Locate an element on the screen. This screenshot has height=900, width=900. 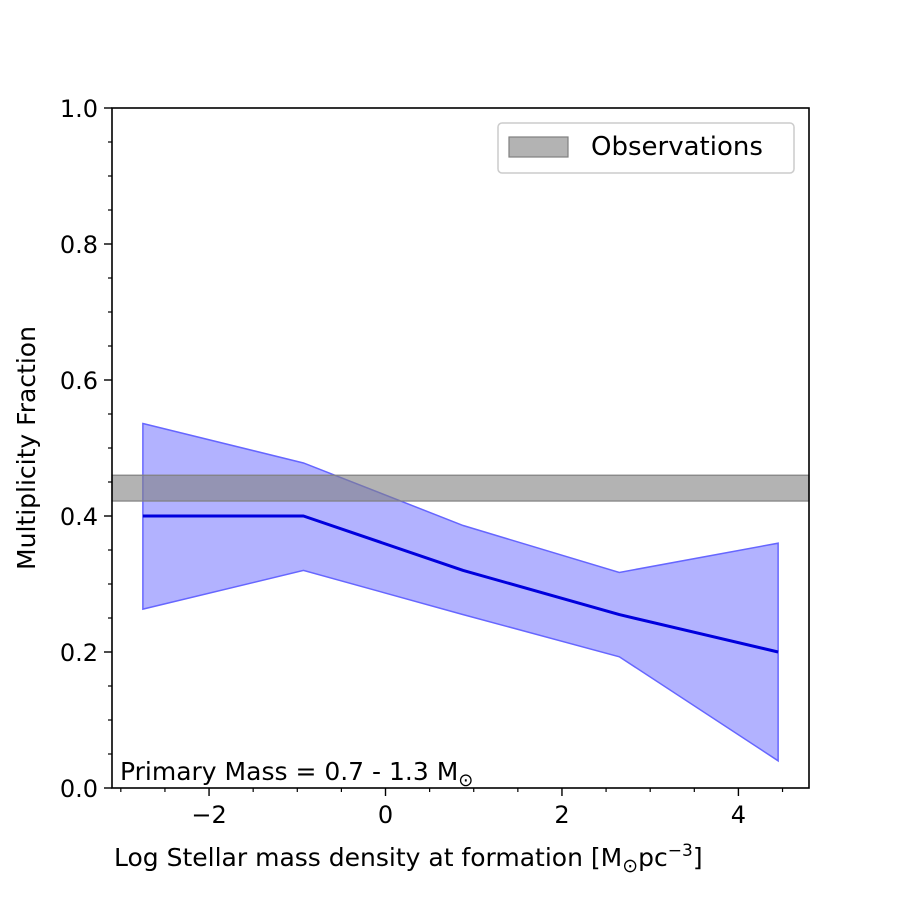
x-tick-label: −2 is located at coordinates (208, 815).